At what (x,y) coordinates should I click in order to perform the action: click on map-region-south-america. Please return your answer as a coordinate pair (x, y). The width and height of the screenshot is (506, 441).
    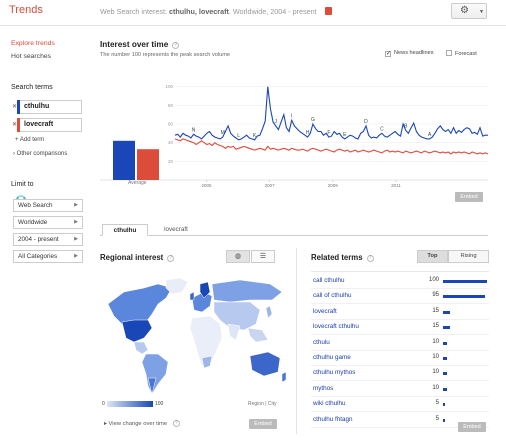
    Looking at the image, I should click on (155, 374).